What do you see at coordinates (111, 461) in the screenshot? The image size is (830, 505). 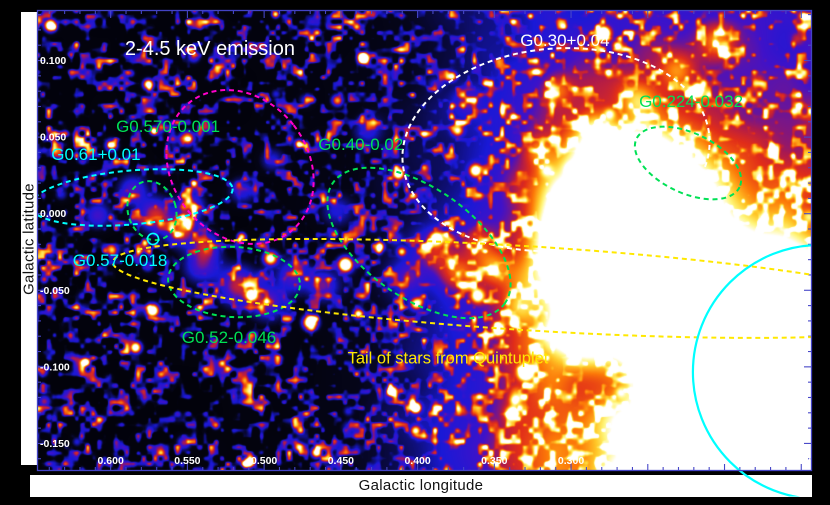 I see `x-axis-tick-label: 0.600` at bounding box center [111, 461].